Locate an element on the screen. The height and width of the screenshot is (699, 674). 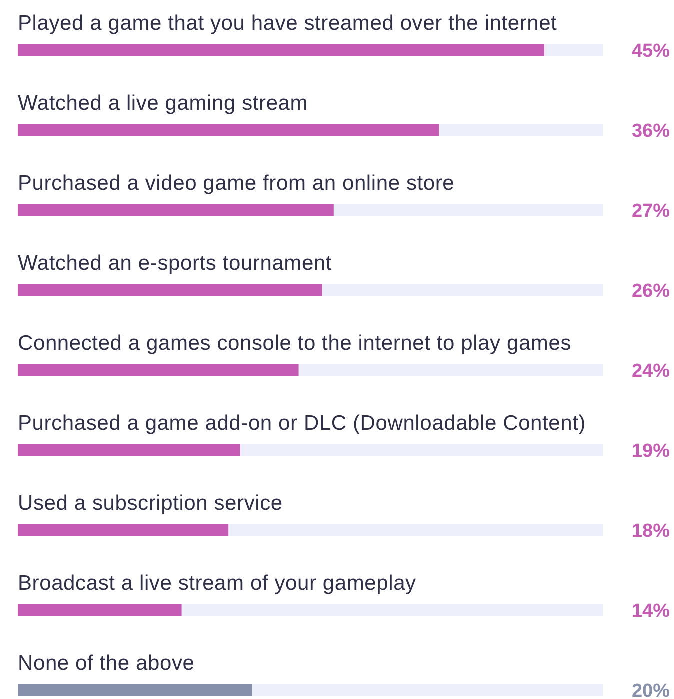
y-tick-label: Played a game that you have streamed over the internet is located at coordinates (288, 23).